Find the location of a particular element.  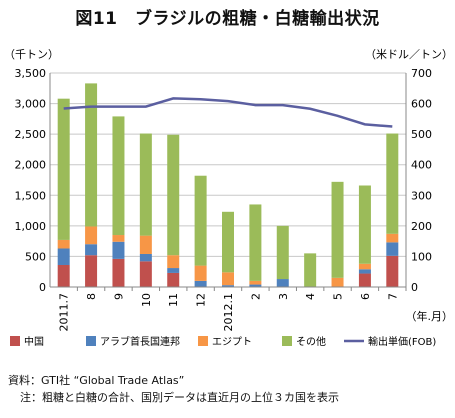

legend-label: アラブ首長国連邦 is located at coordinates (140, 341).